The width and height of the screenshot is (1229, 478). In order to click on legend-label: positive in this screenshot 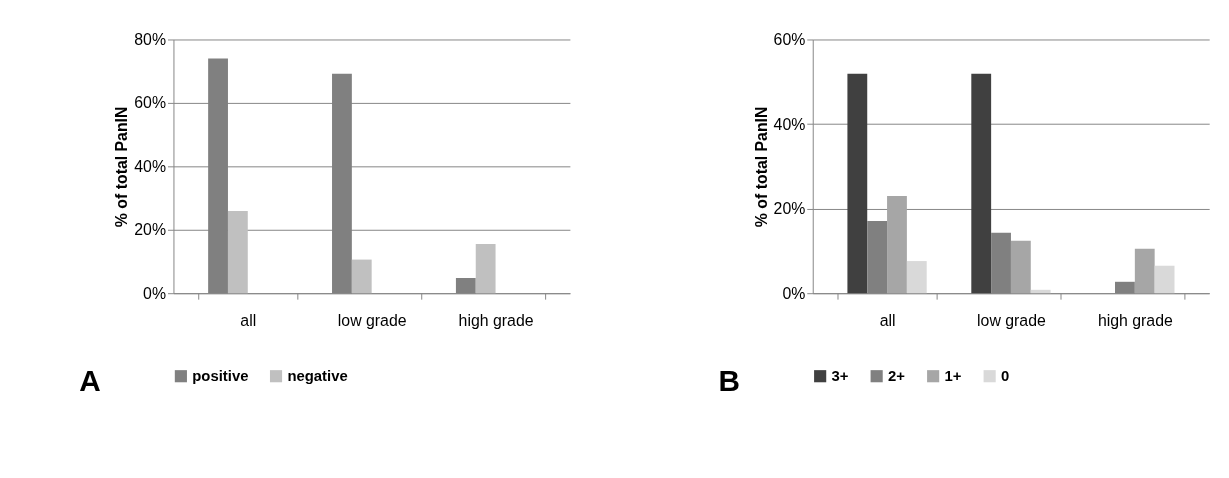, I will do `click(220, 376)`.